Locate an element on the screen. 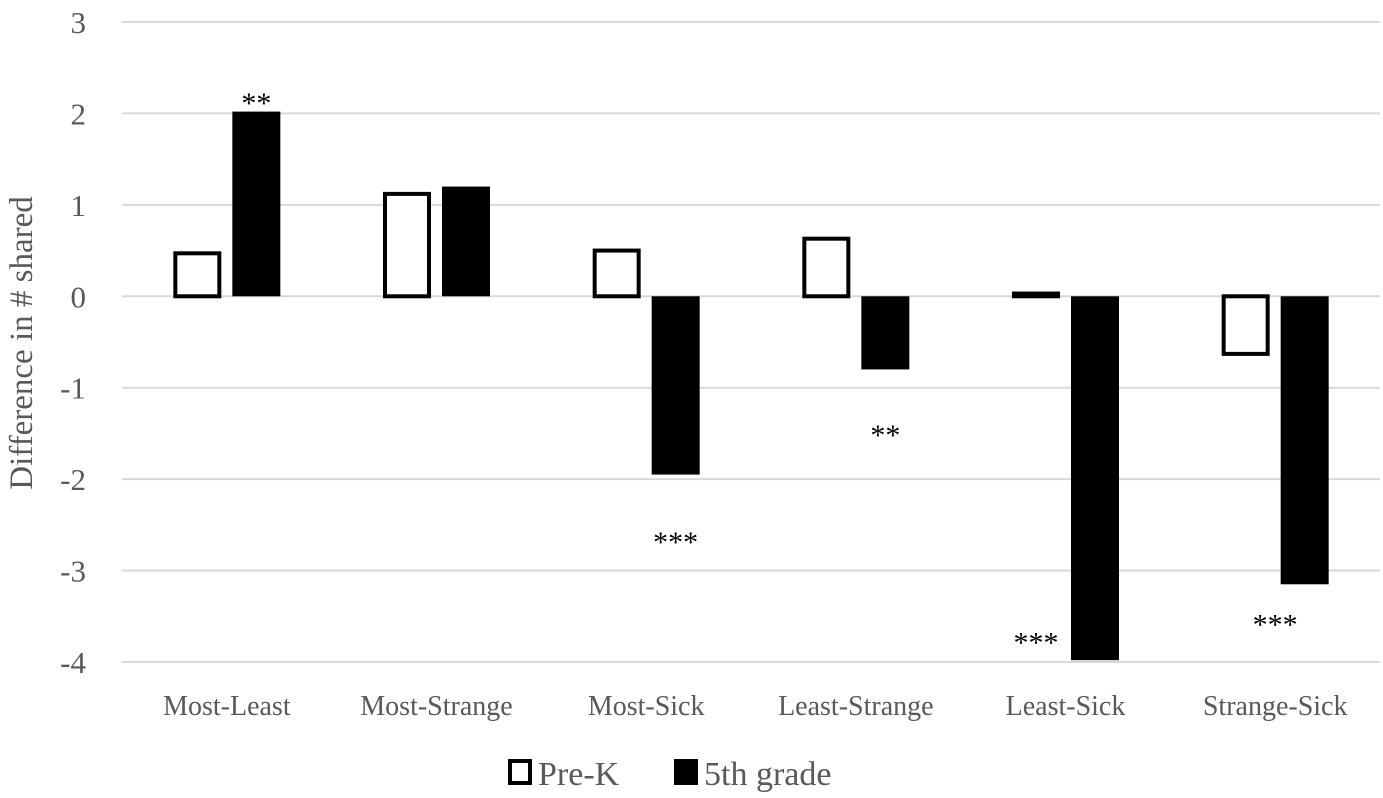 This screenshot has height=798, width=1383. y-axis-ticks: 3 2 1 0 -1 -2 -3 -4 is located at coordinates (73, 342).